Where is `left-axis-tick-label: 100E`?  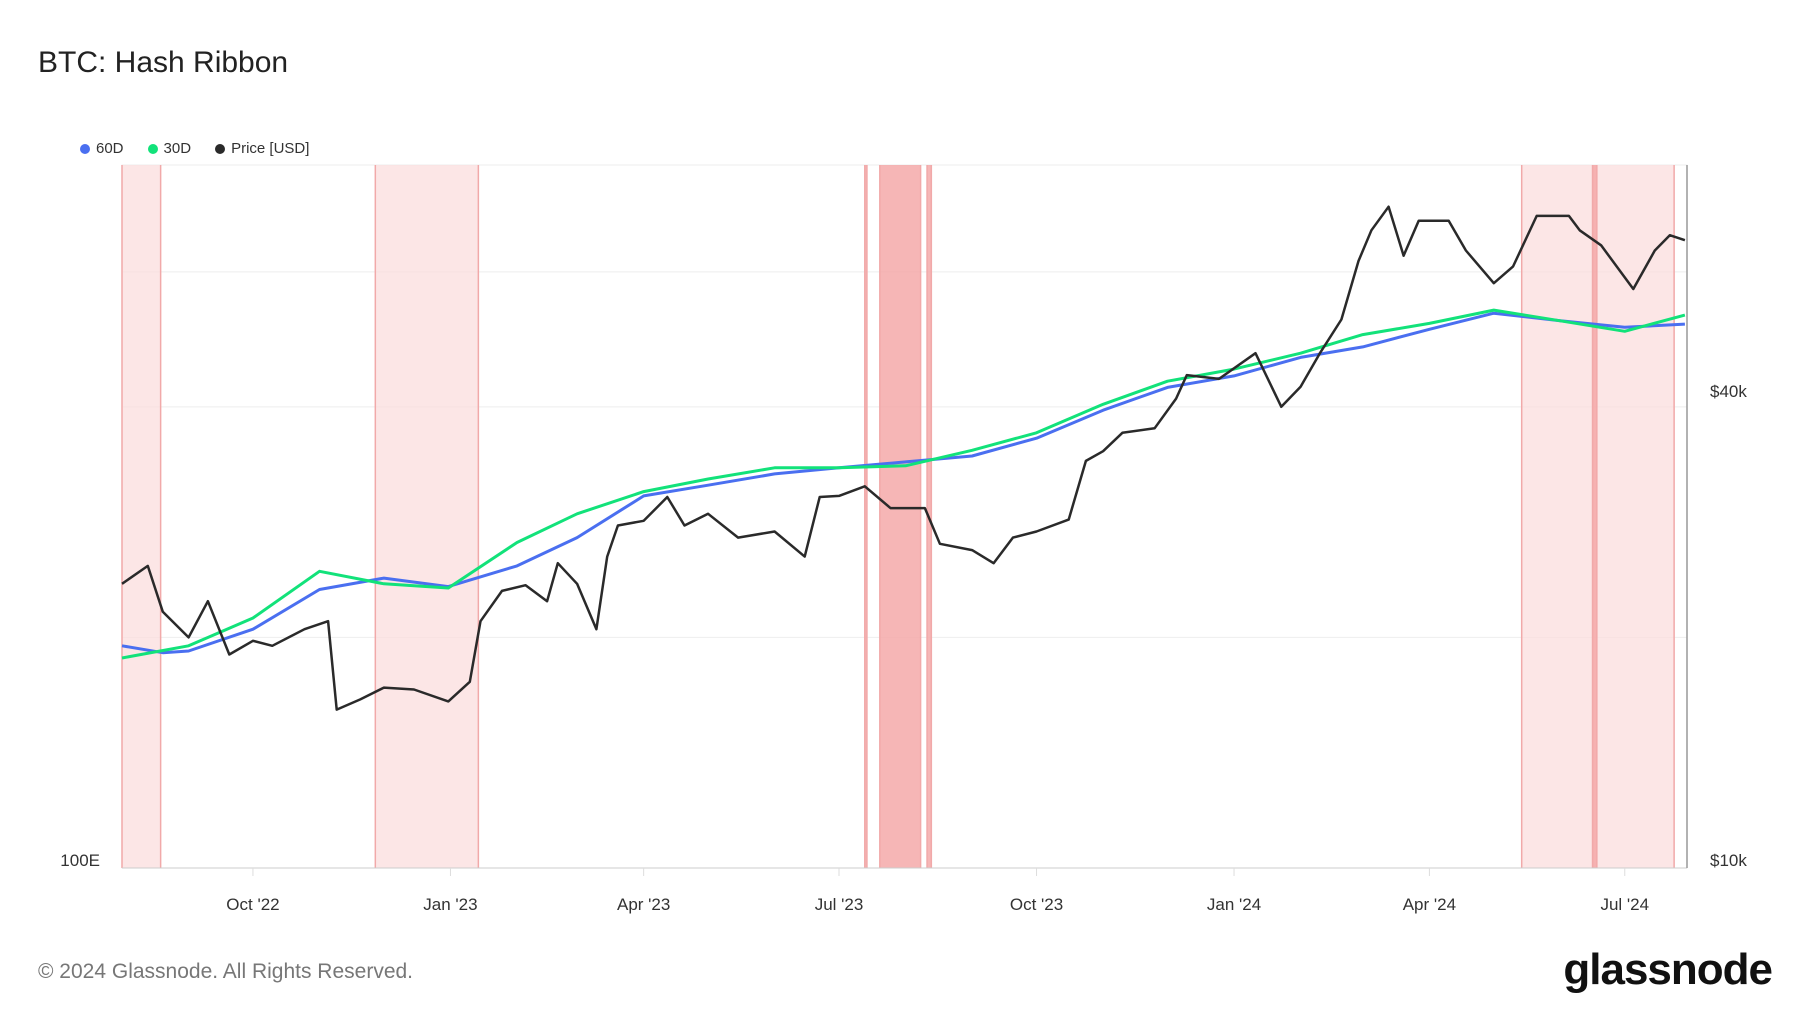
left-axis-tick-label: 100E is located at coordinates (80, 860).